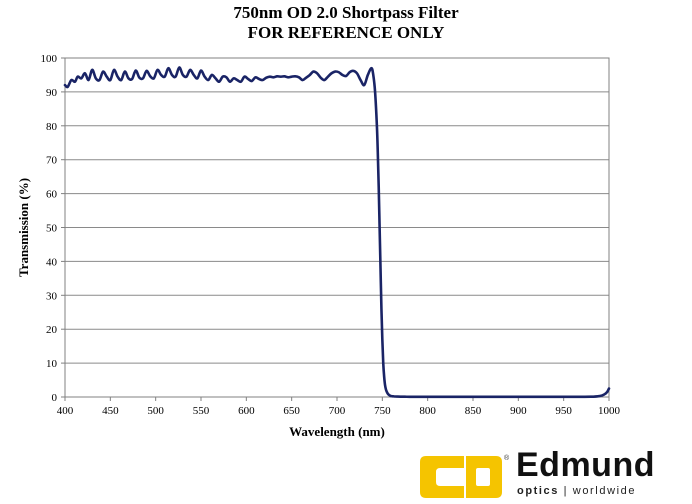 The width and height of the screenshot is (692, 504). I want to click on x-axis-ticks: 400 450 500 550 600 650 700 750 800 850 900 950 1000, so click(339, 407).